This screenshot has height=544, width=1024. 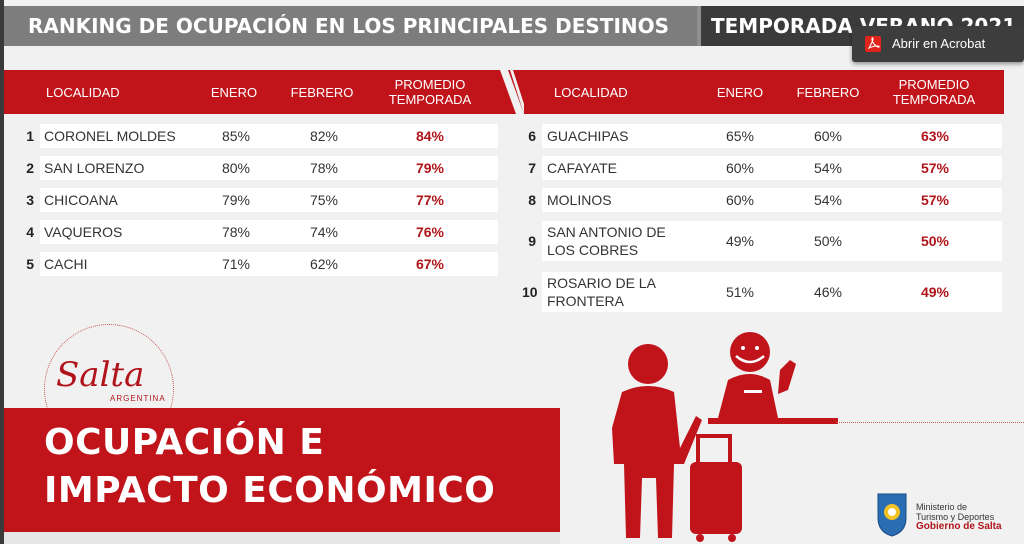 I want to click on enero-value: 80%, so click(x=236, y=168).